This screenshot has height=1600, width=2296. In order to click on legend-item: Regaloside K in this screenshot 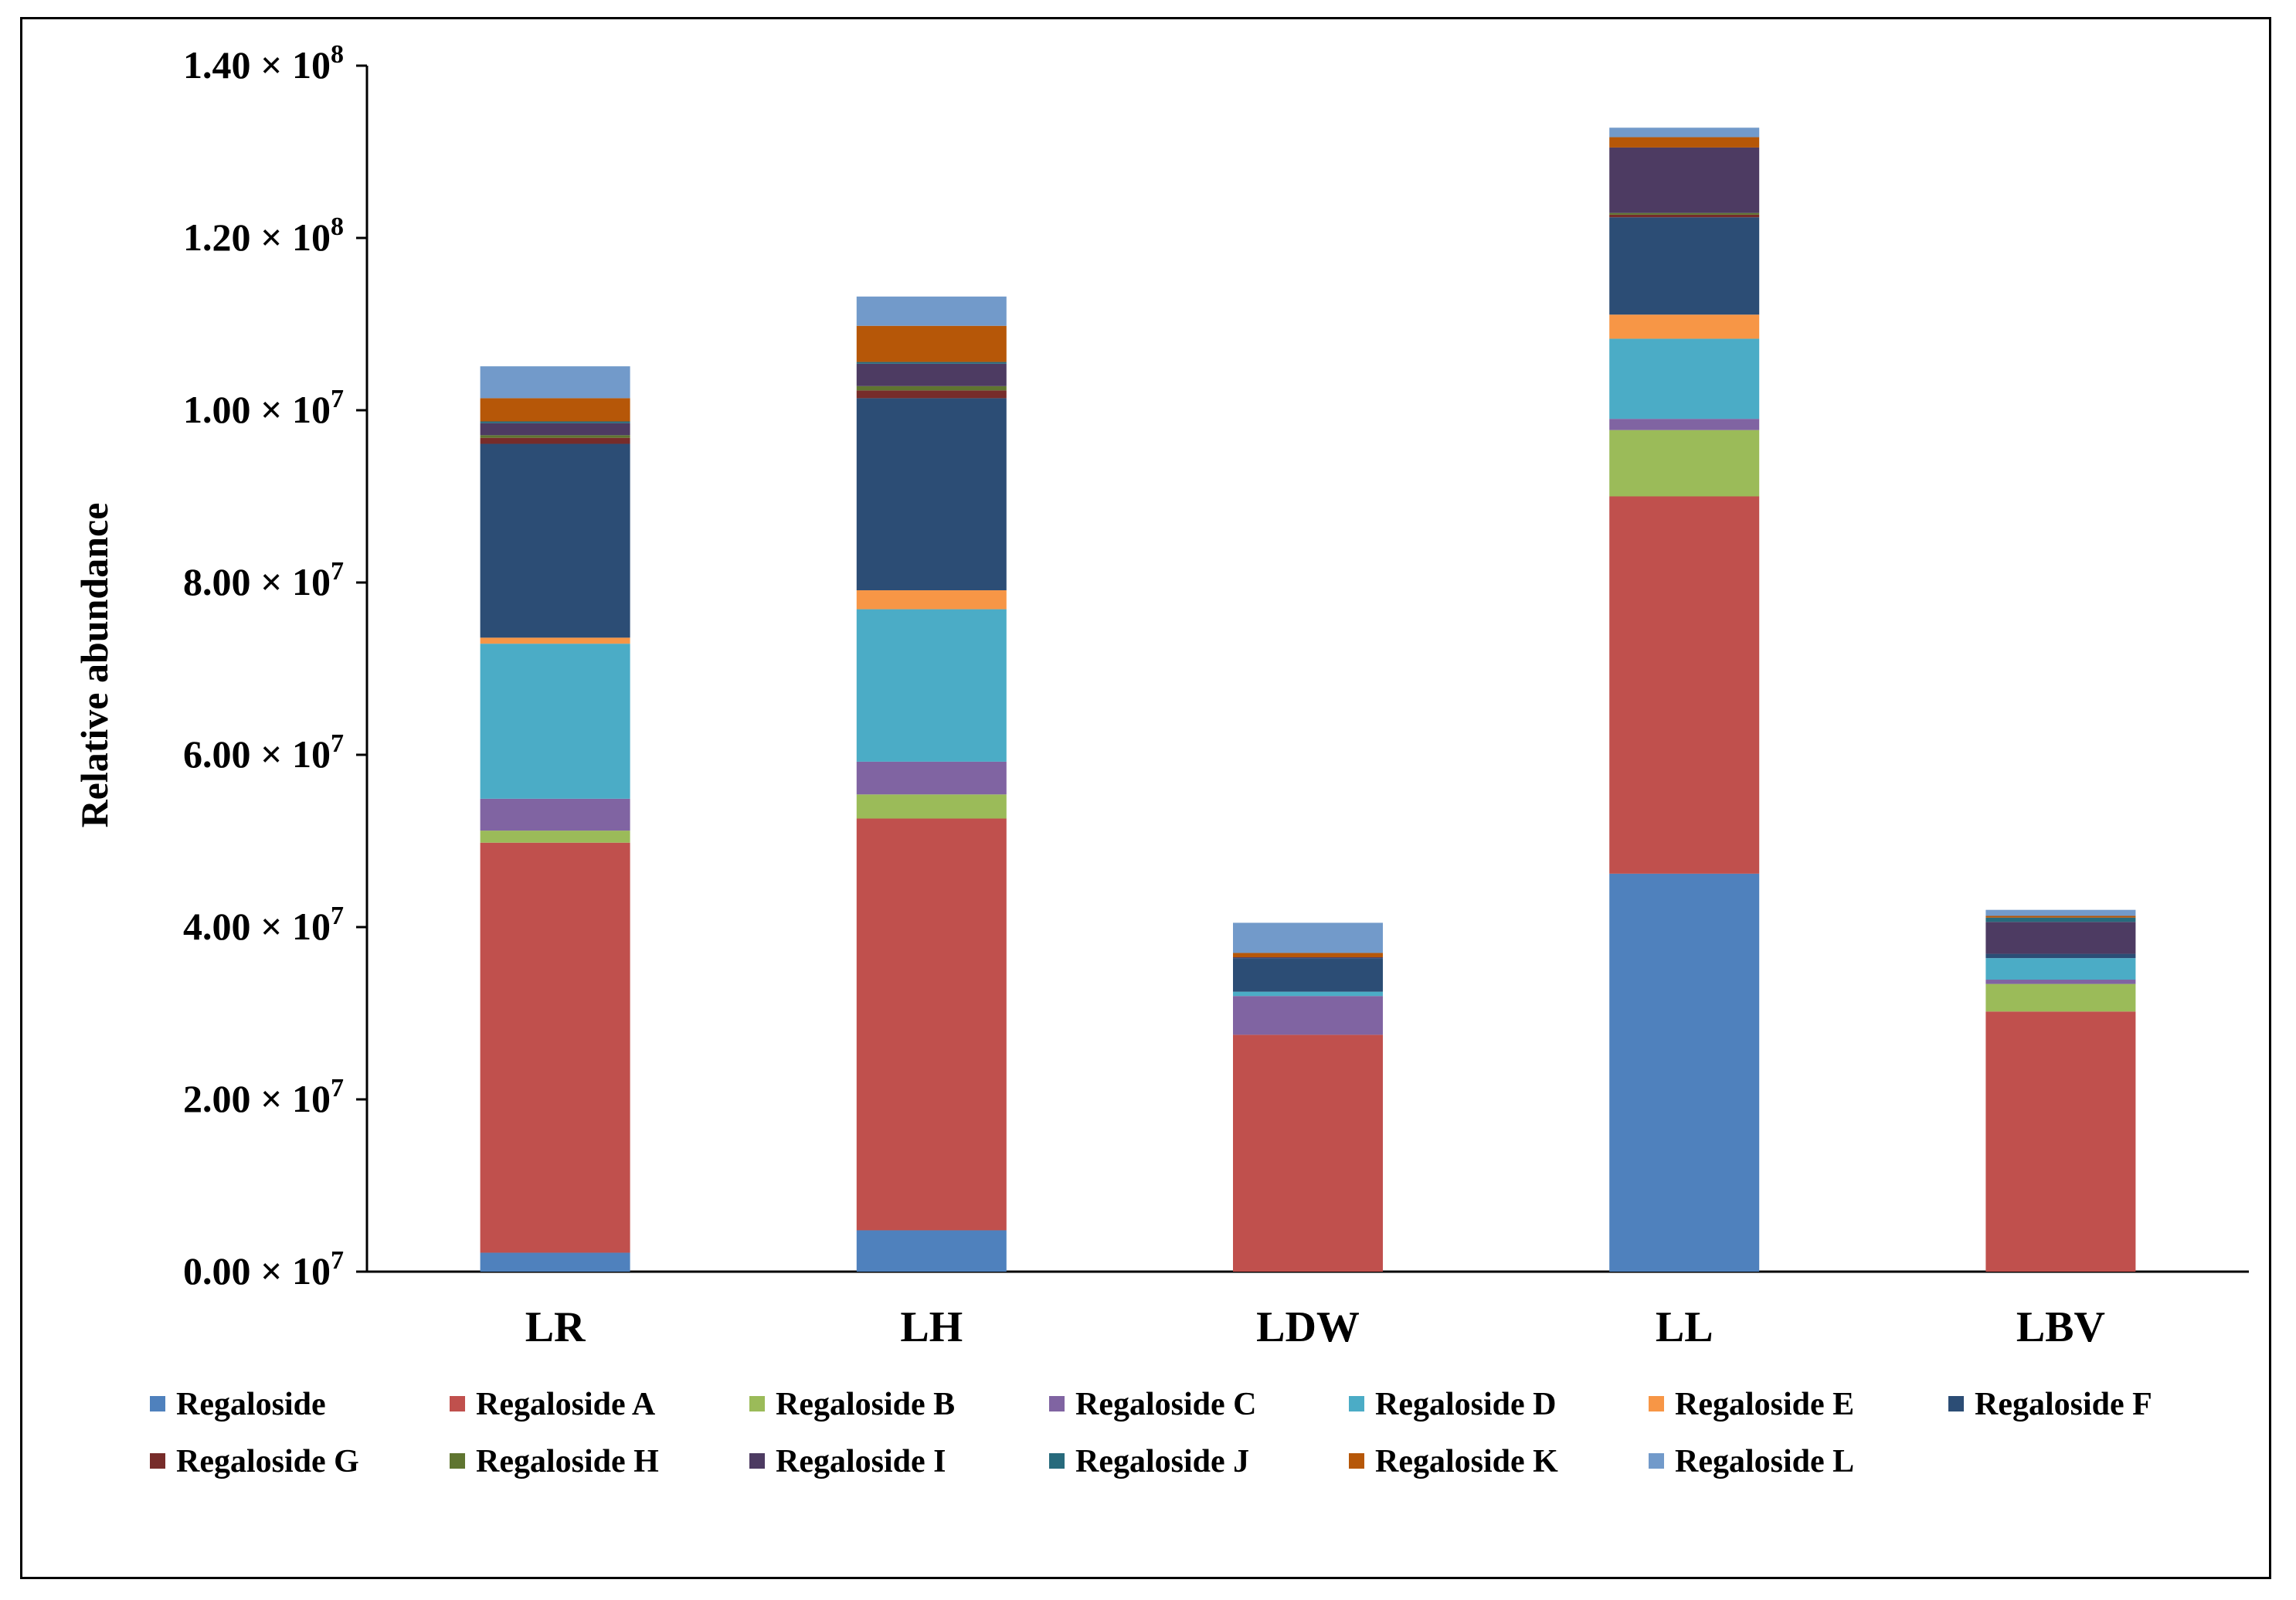, I will do `click(1453, 1461)`.